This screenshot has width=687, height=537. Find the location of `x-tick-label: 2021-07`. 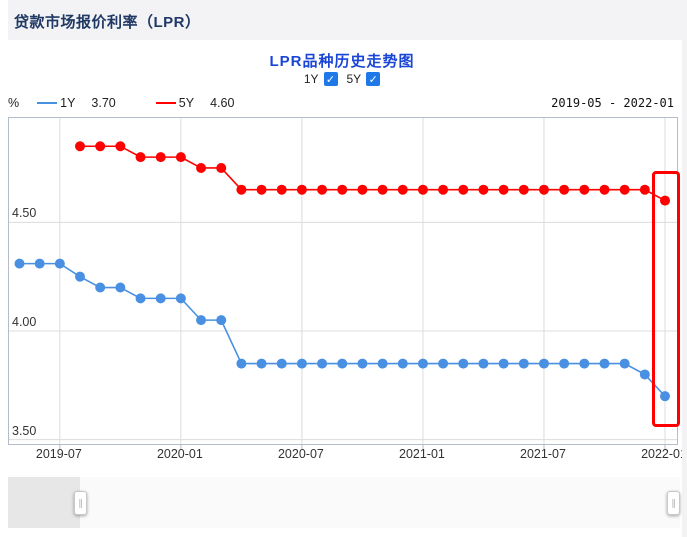

x-tick-label: 2021-07 is located at coordinates (543, 454).